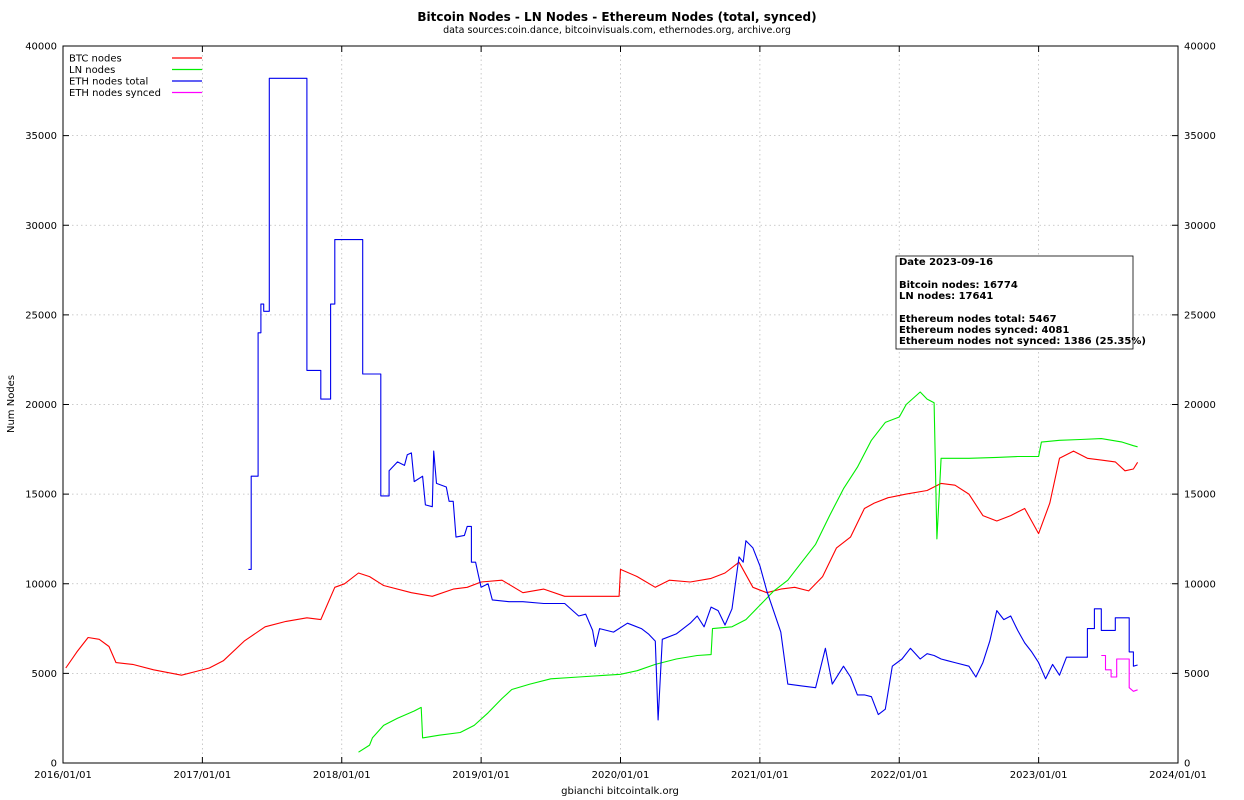 Image resolution: width=1244 pixels, height=800 pixels. Describe the element at coordinates (1196, 674) in the screenshot. I see `y-tick-label-right: 5000` at that location.